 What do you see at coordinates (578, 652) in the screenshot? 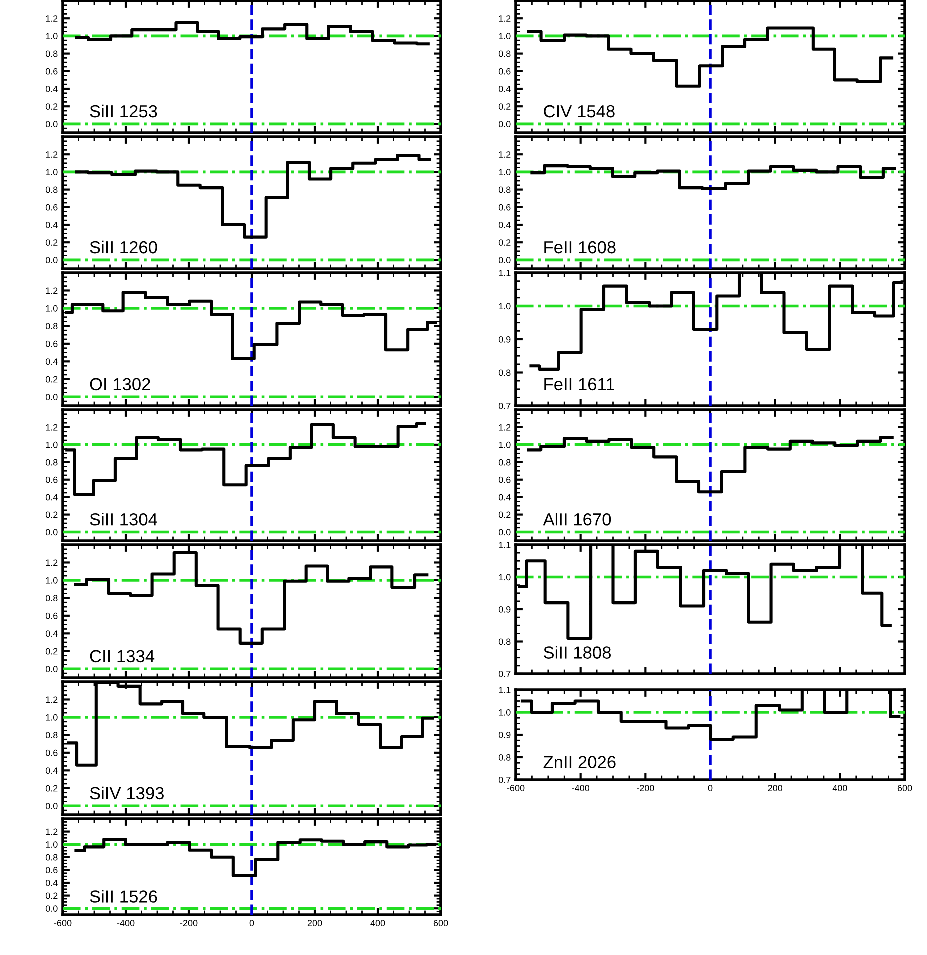
I see `annotation: SiII 1808` at bounding box center [578, 652].